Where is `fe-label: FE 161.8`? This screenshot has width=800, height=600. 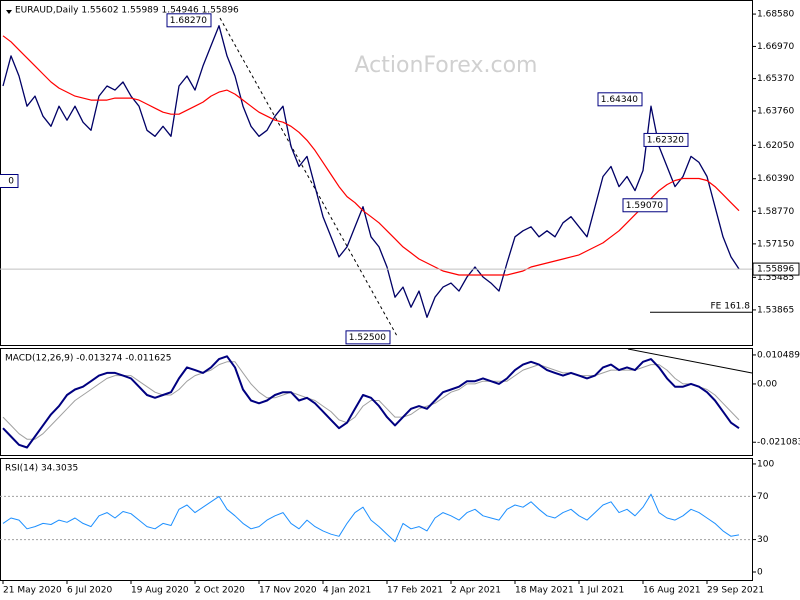
fe-label: FE 161.8 is located at coordinates (731, 307).